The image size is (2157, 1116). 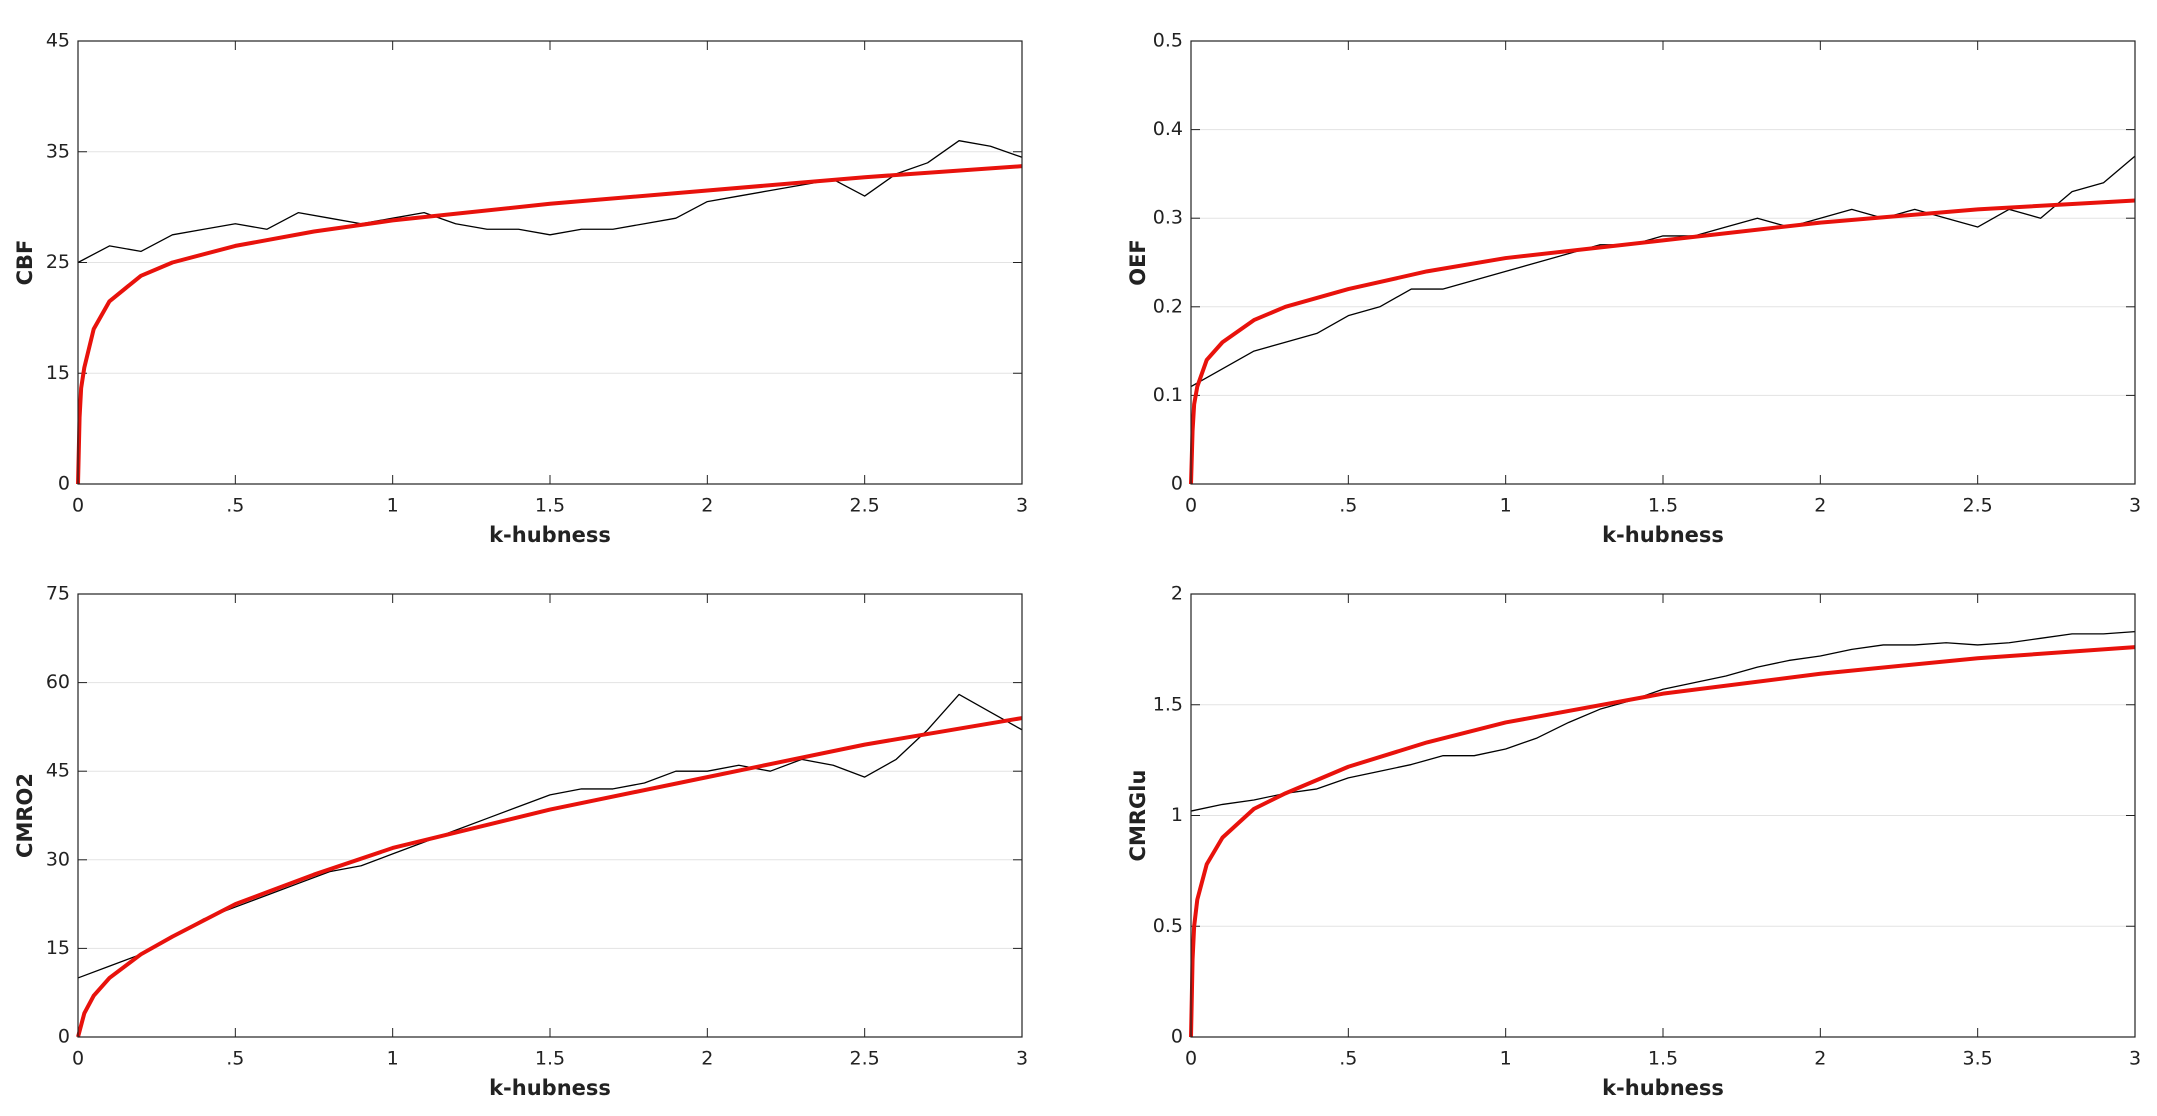 What do you see at coordinates (1978, 1059) in the screenshot?
I see `x-tick-label: 3.5` at bounding box center [1978, 1059].